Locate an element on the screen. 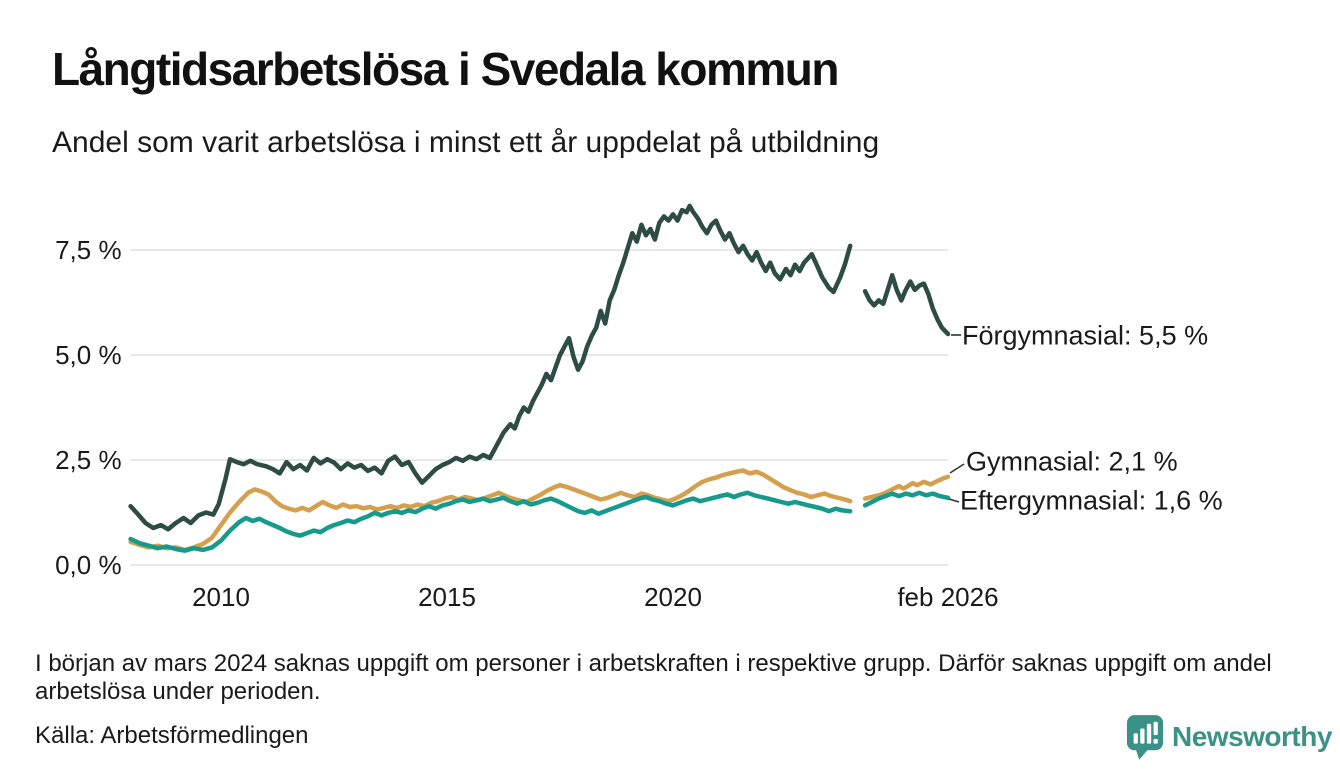  page-title: Långtidsarbetslösa i Svedala kommun is located at coordinates (445, 69).